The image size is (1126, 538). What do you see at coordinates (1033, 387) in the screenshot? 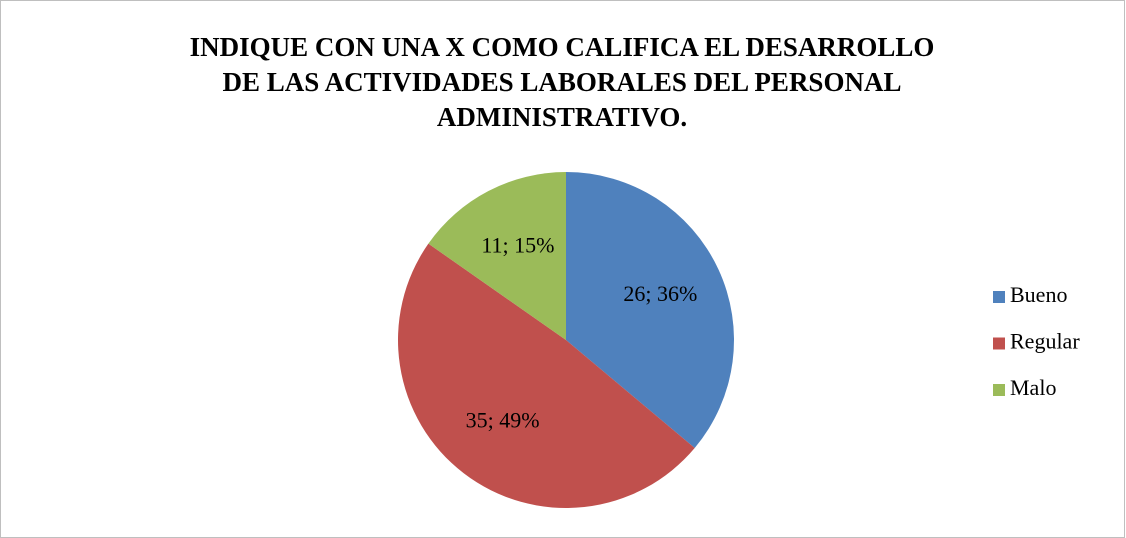
I see `legend-label: Malo` at bounding box center [1033, 387].